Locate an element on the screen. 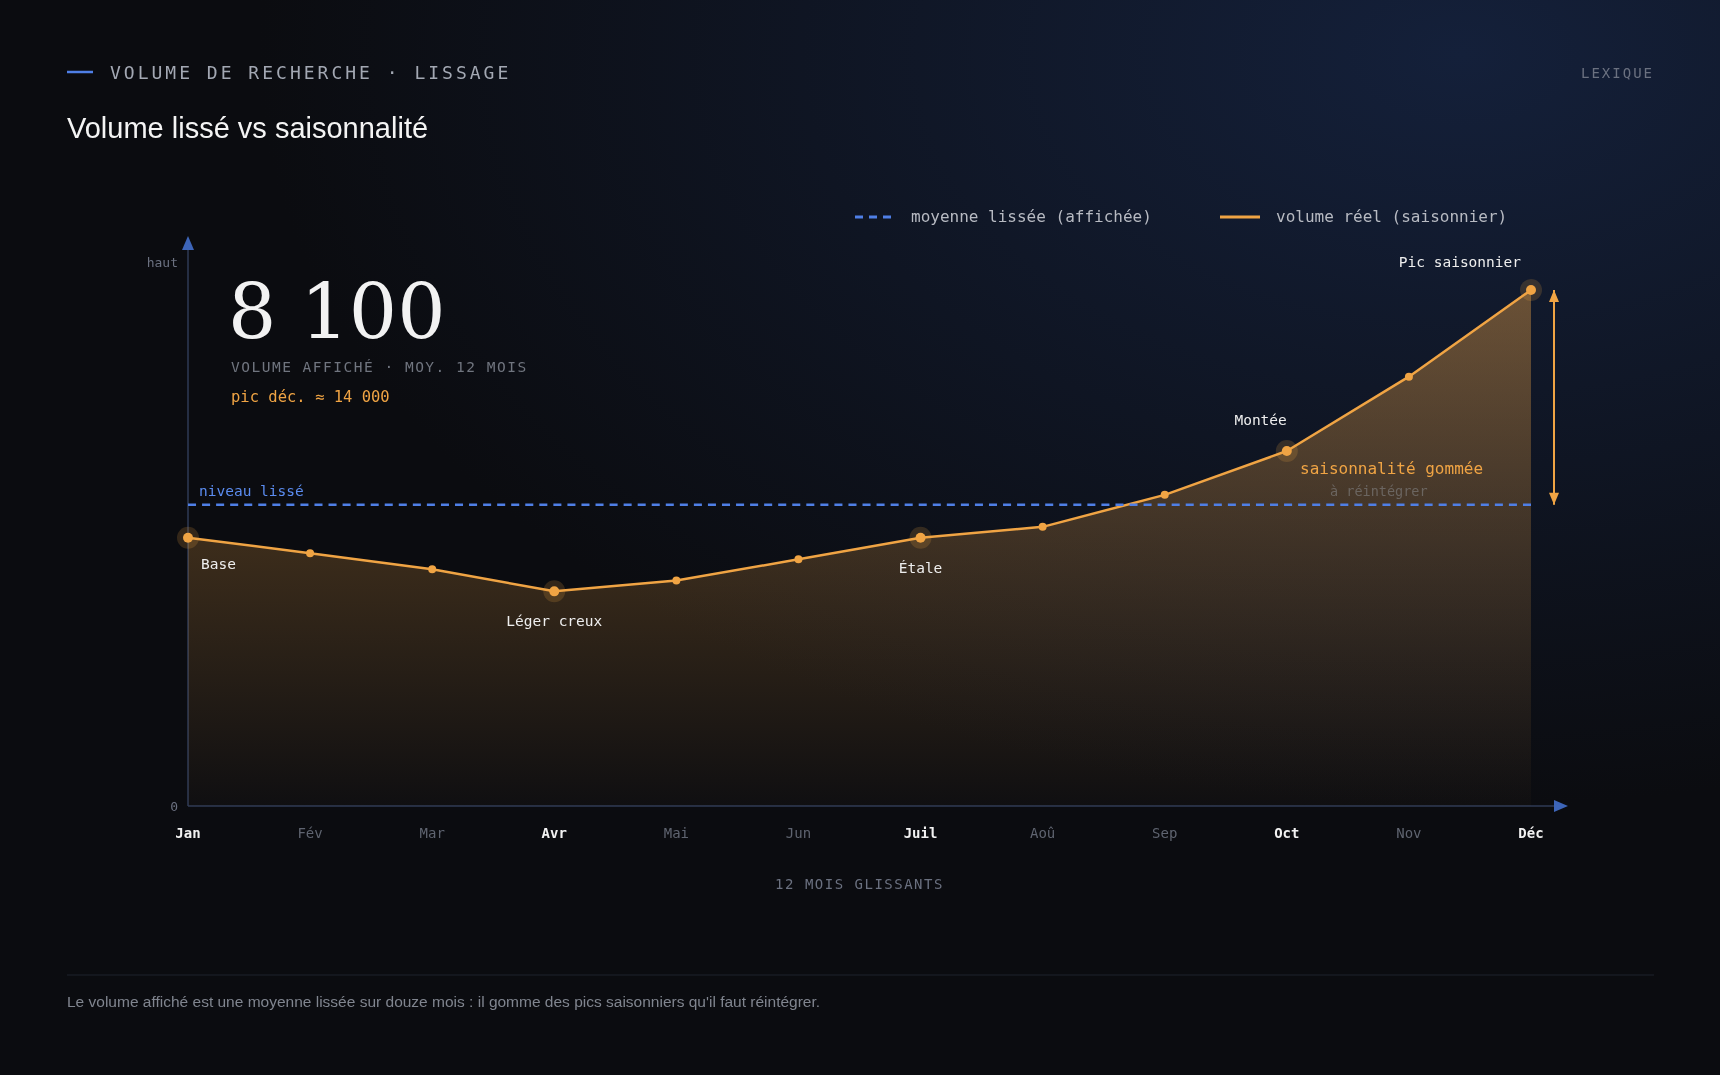  x-tick-label: Oct is located at coordinates (1287, 833).